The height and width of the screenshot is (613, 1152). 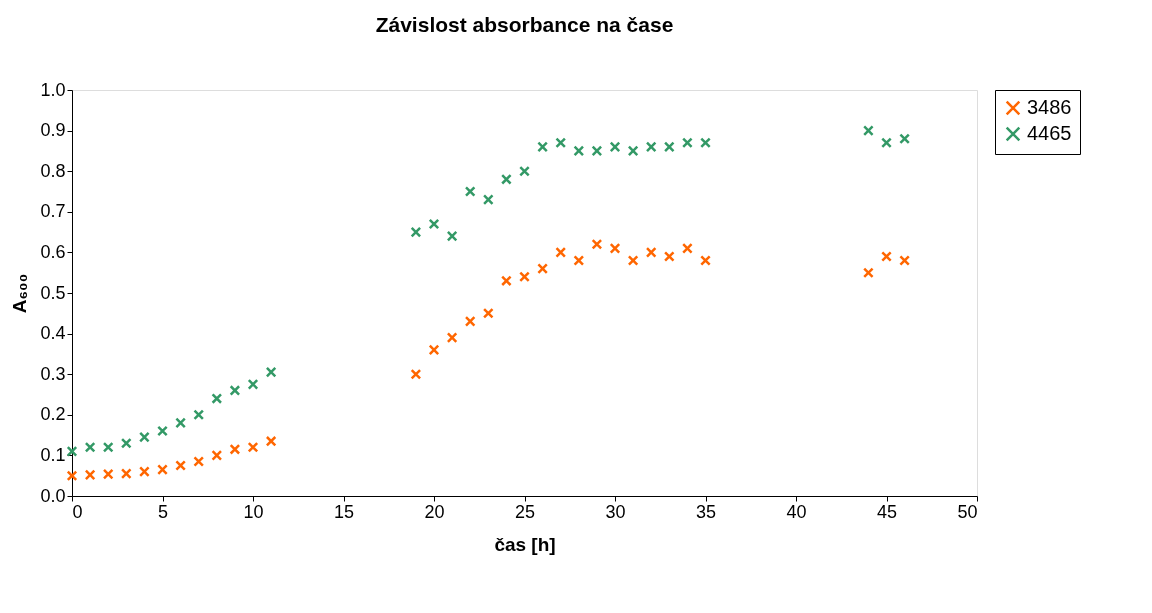 What do you see at coordinates (253, 511) in the screenshot?
I see `x-tick-label: 10` at bounding box center [253, 511].